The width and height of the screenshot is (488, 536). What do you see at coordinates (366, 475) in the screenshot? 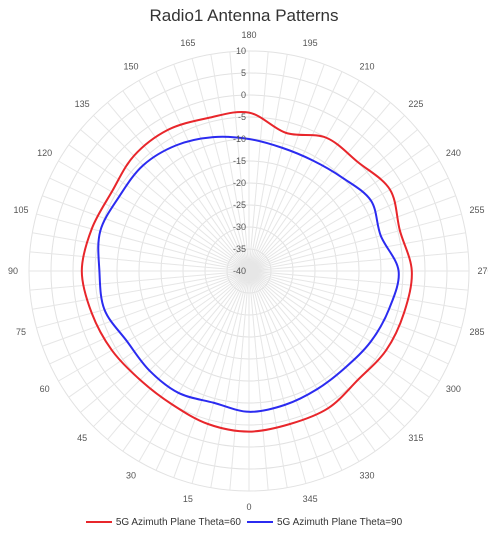
I see `angle-tick-label: 330` at bounding box center [366, 475].